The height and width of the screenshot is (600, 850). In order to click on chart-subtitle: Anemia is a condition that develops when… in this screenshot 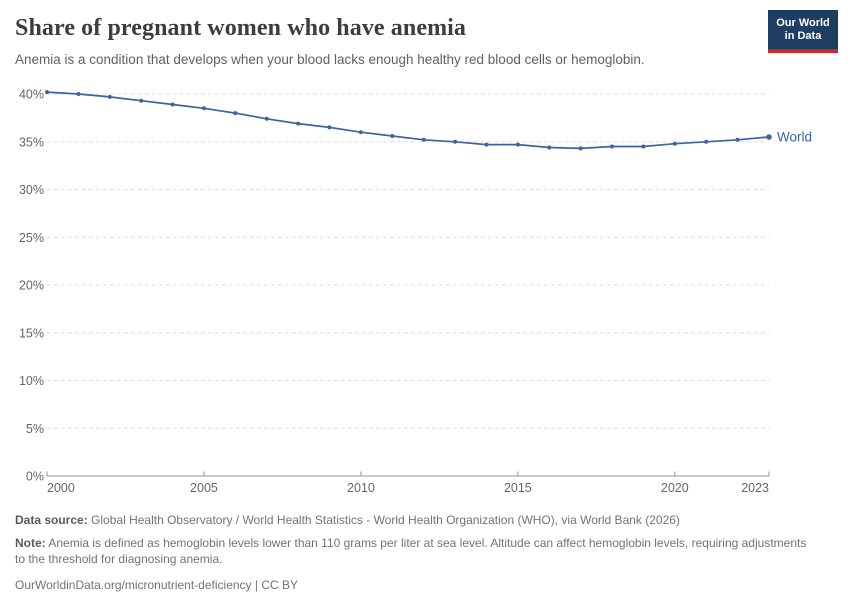, I will do `click(330, 59)`.